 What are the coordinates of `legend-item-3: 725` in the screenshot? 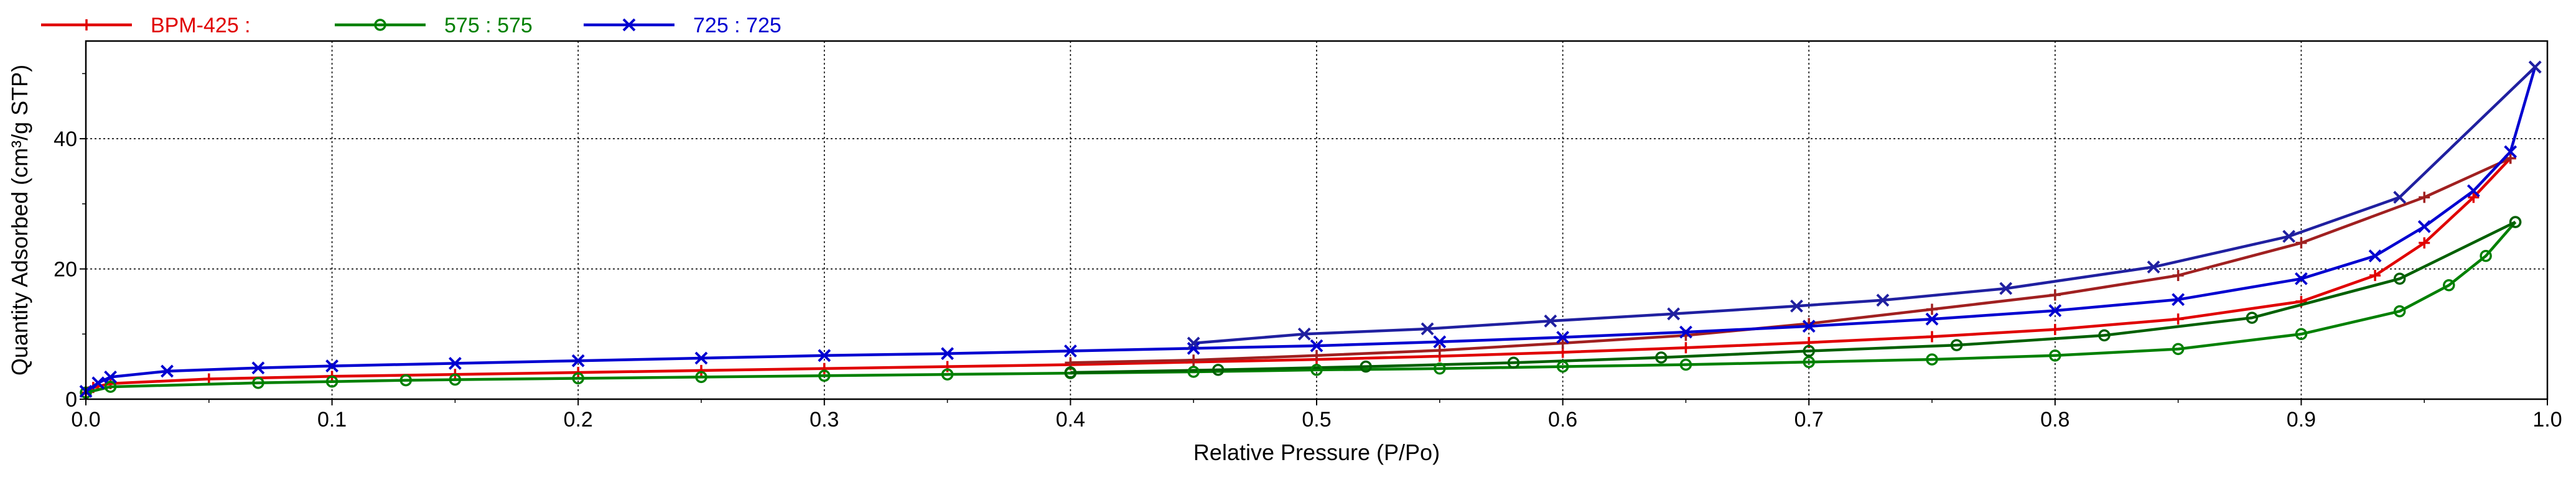 It's located at (683, 25).